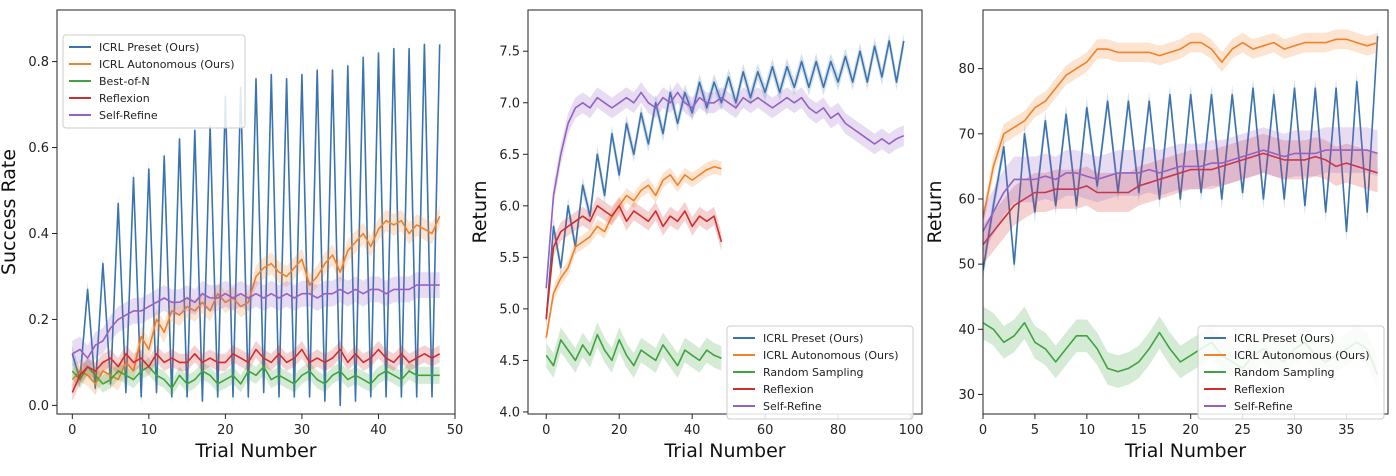 The height and width of the screenshot is (476, 1396). What do you see at coordinates (509, 361) in the screenshot?
I see `y-tick-label: 4.5` at bounding box center [509, 361].